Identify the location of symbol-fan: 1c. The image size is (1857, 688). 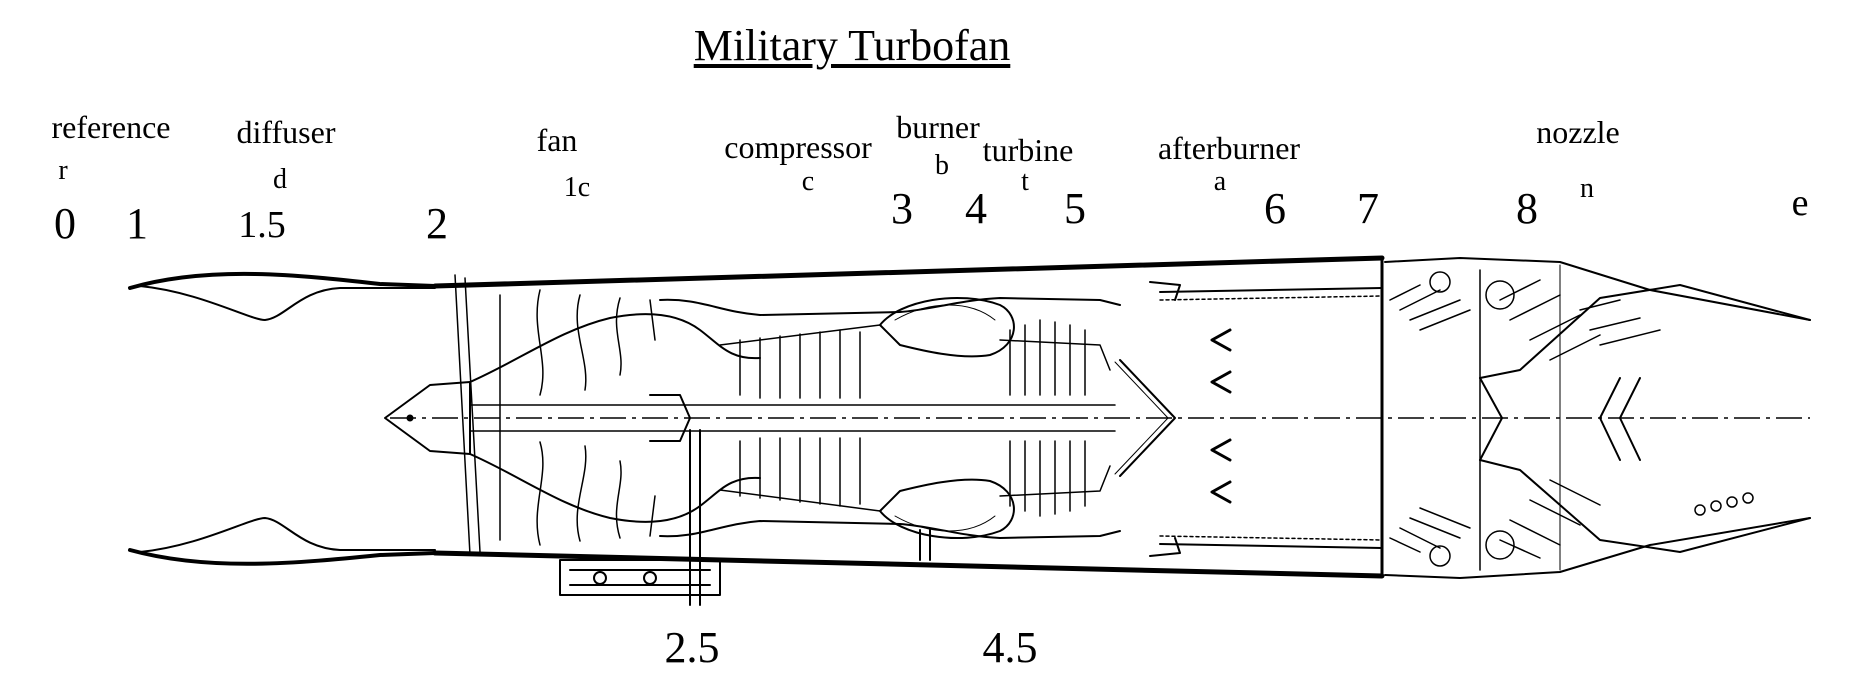
(577, 187).